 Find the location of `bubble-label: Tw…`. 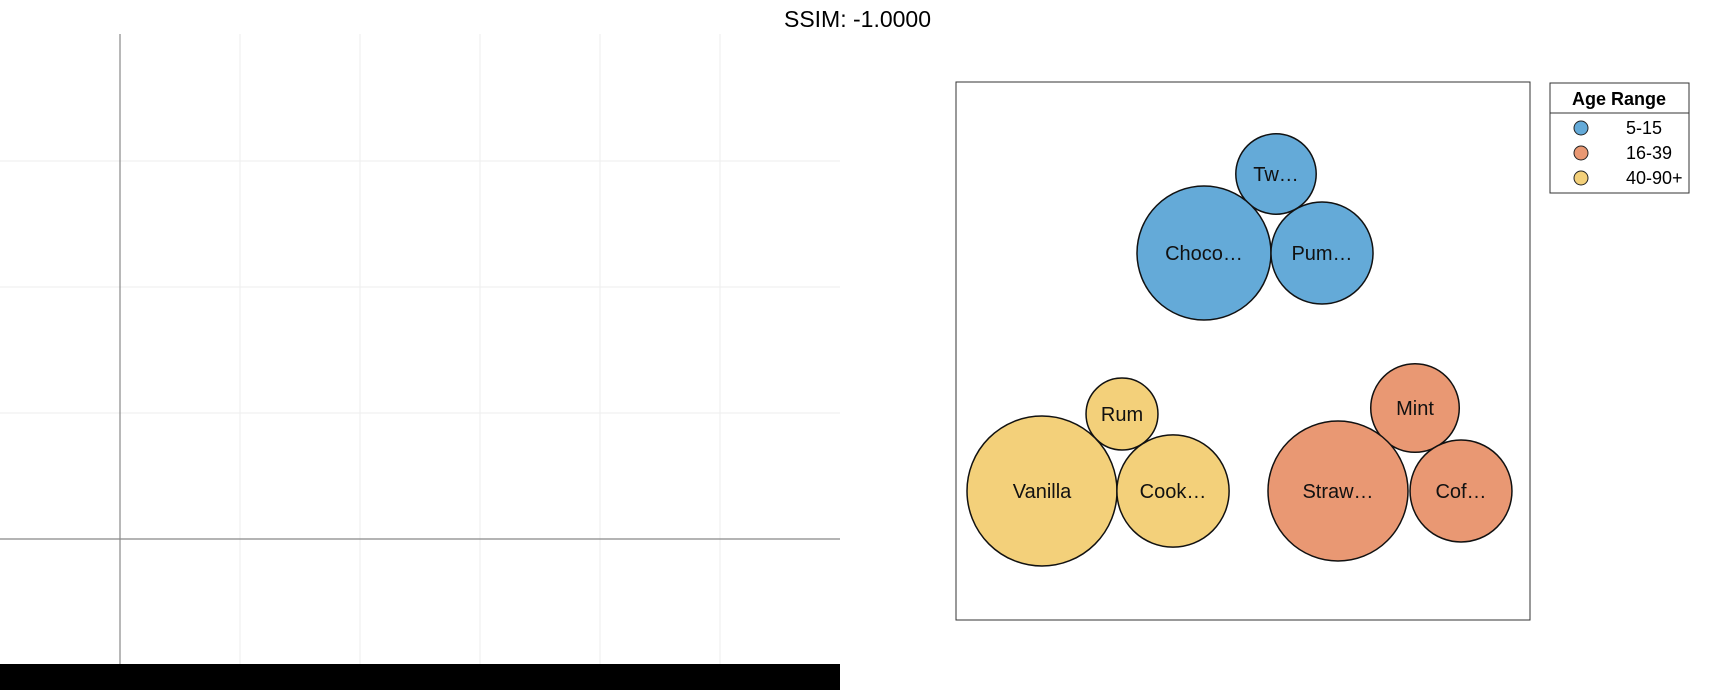

bubble-label: Tw… is located at coordinates (1276, 175).